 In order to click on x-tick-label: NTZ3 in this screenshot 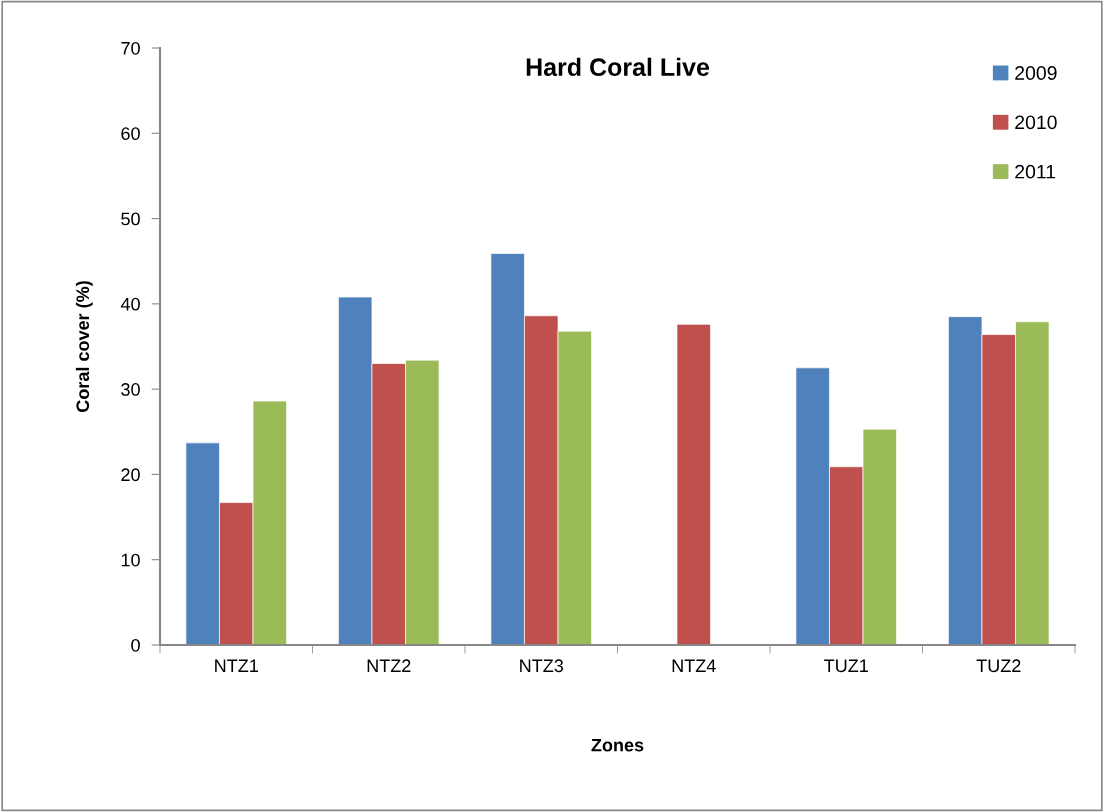, I will do `click(542, 666)`.